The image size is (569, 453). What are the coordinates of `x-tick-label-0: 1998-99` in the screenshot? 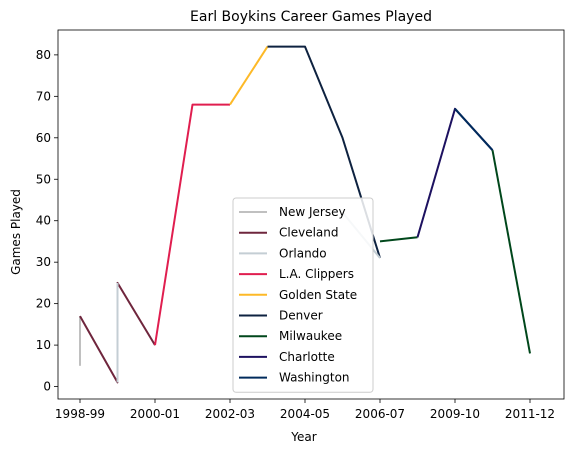 It's located at (80, 414).